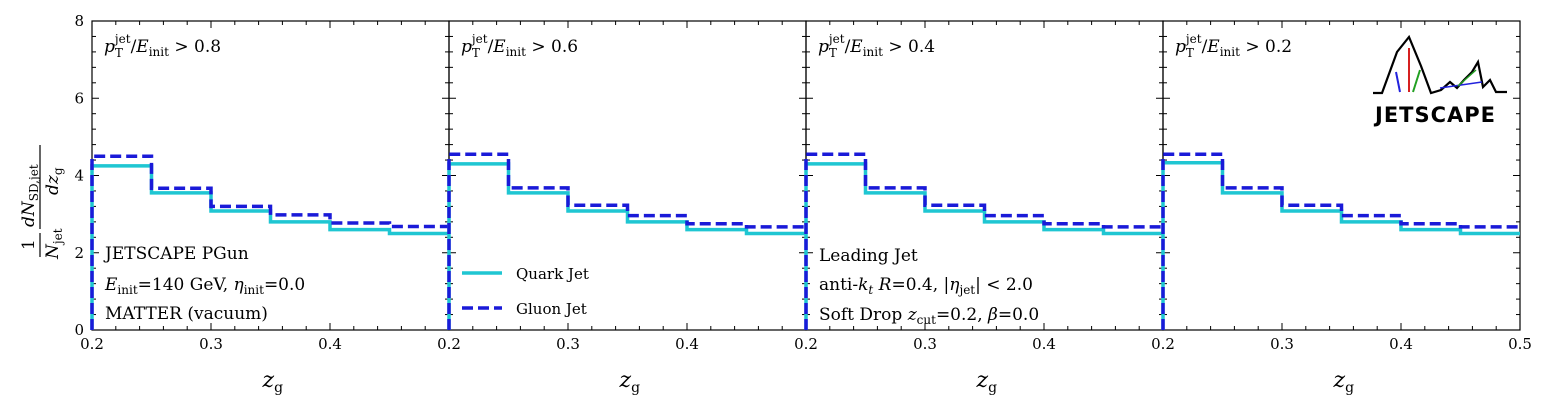 This screenshot has height=406, width=1546. I want to click on ann3-line3: Soft Drop zcut=0.2, β=0.0, so click(929, 316).